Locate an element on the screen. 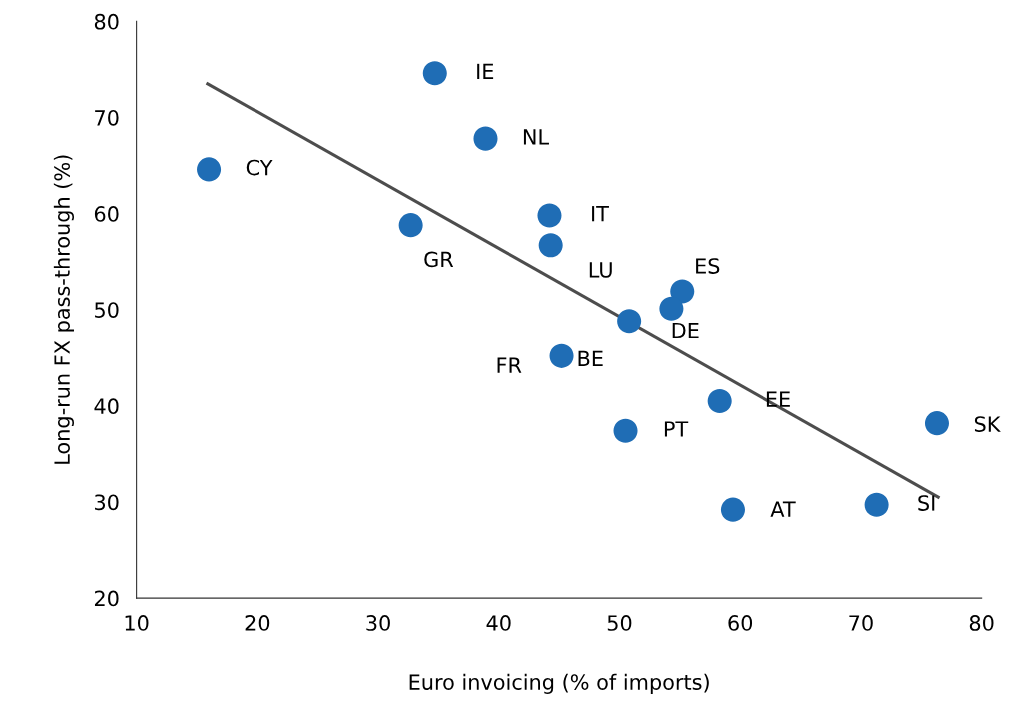 The image size is (1012, 712). annotation: FR is located at coordinates (509, 365).